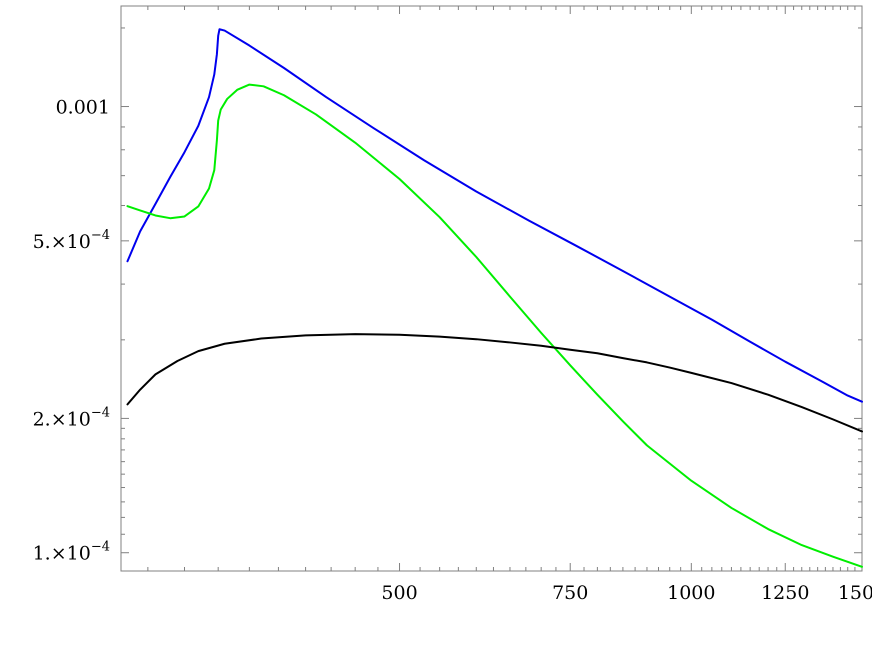 The image size is (872, 654). I want to click on x-tick-label: 1250, so click(785, 593).